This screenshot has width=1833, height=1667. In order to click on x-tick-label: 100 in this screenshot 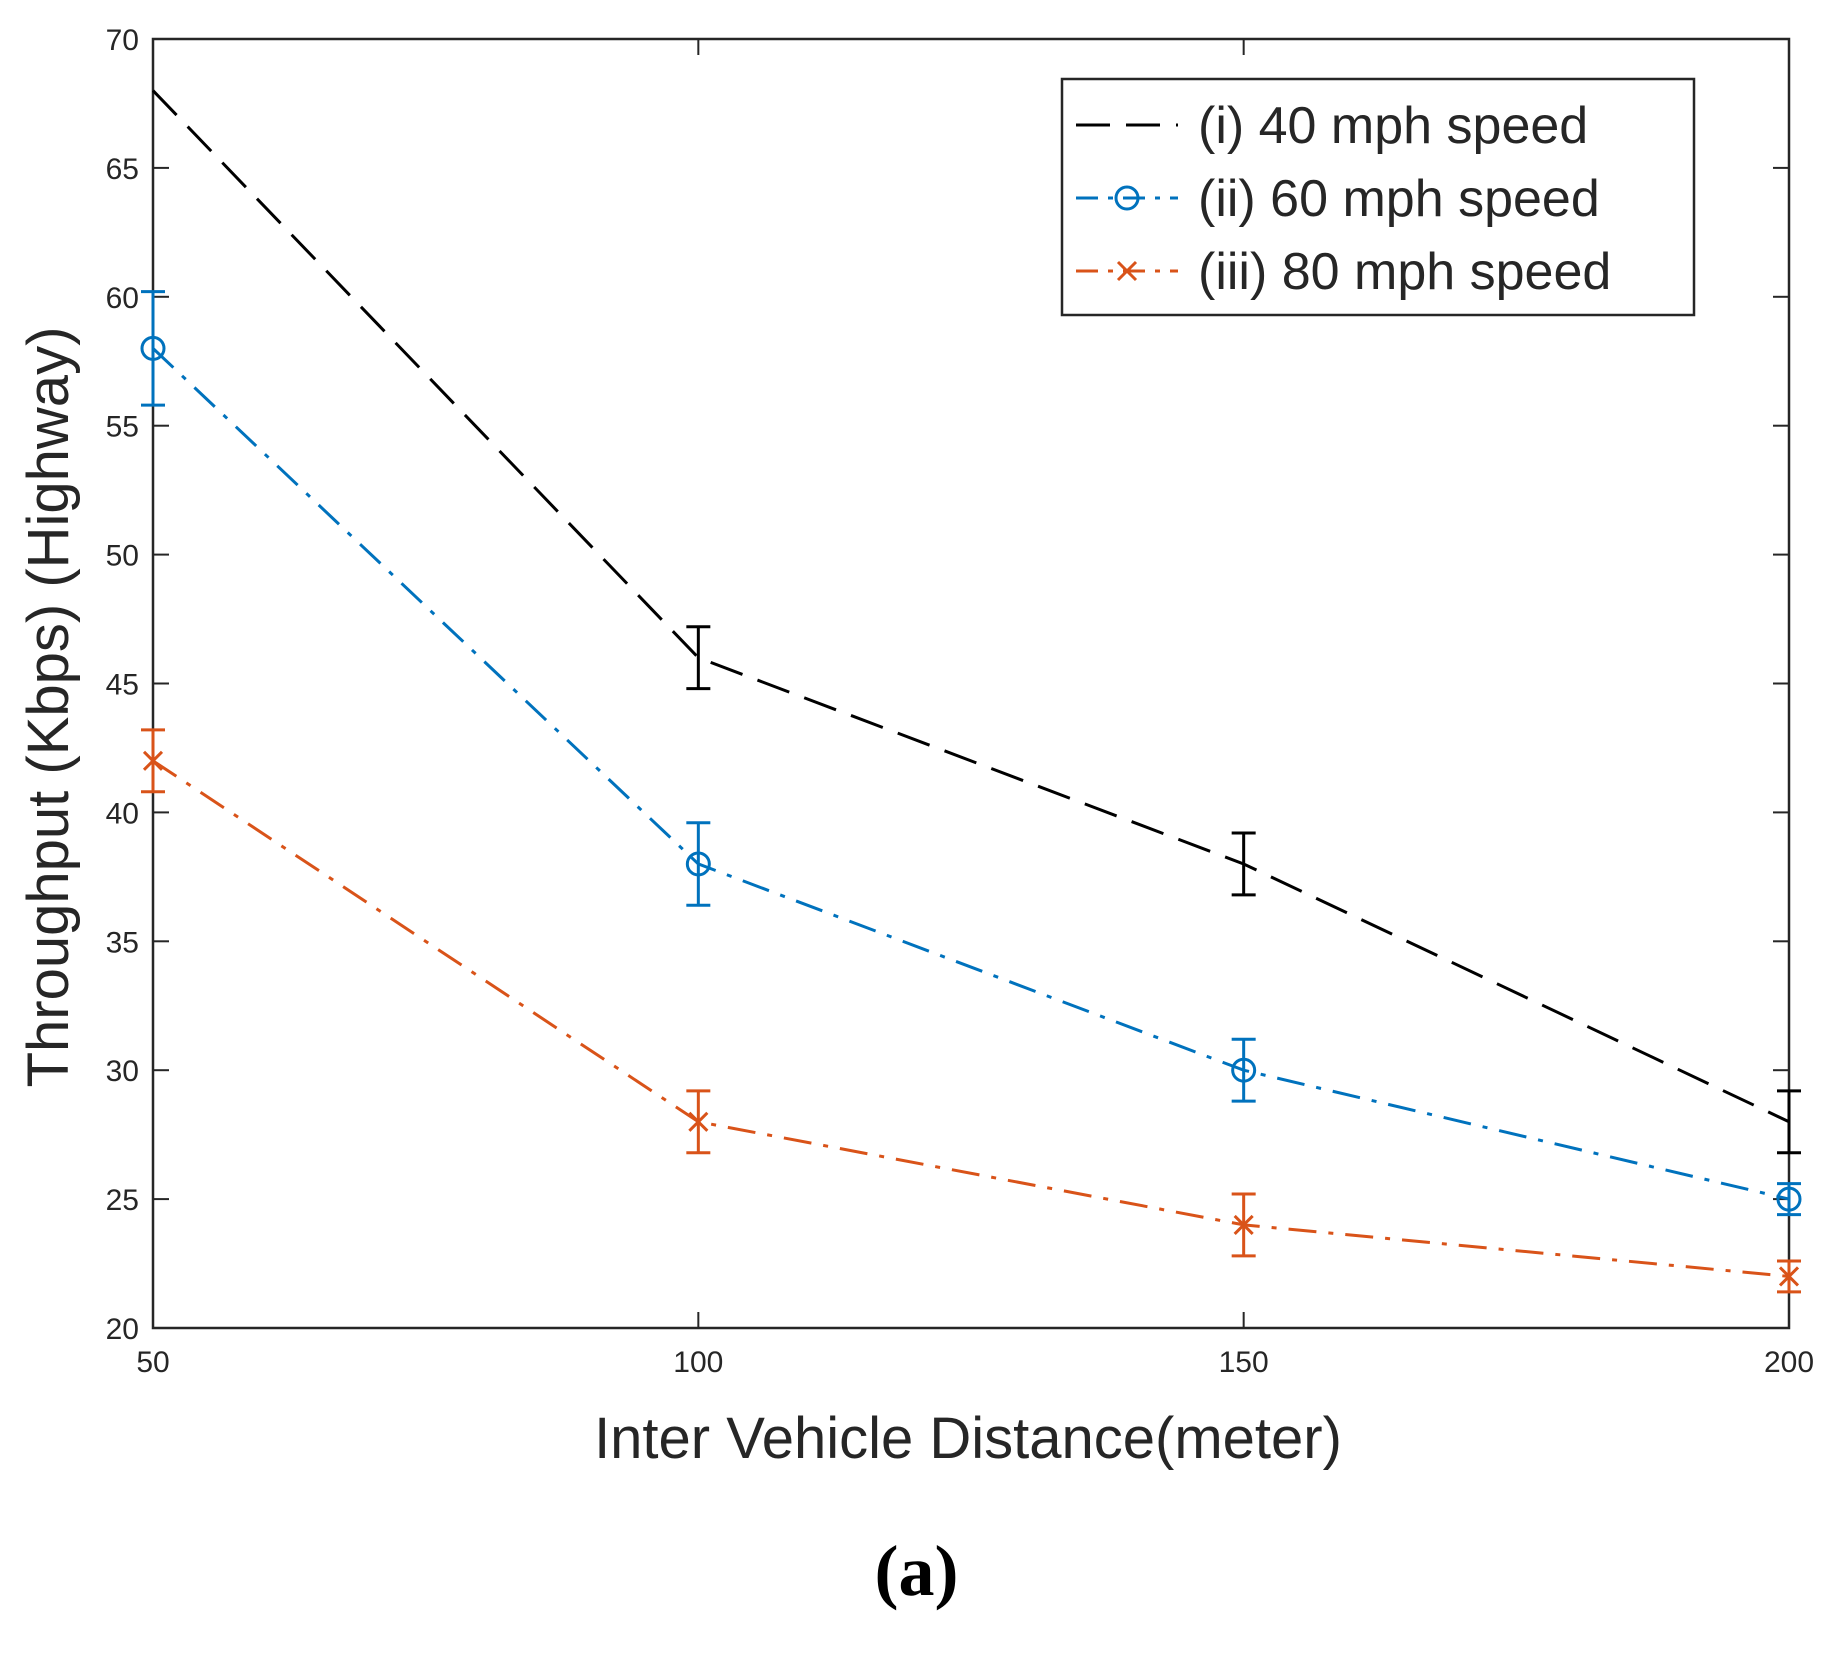, I will do `click(698, 1362)`.